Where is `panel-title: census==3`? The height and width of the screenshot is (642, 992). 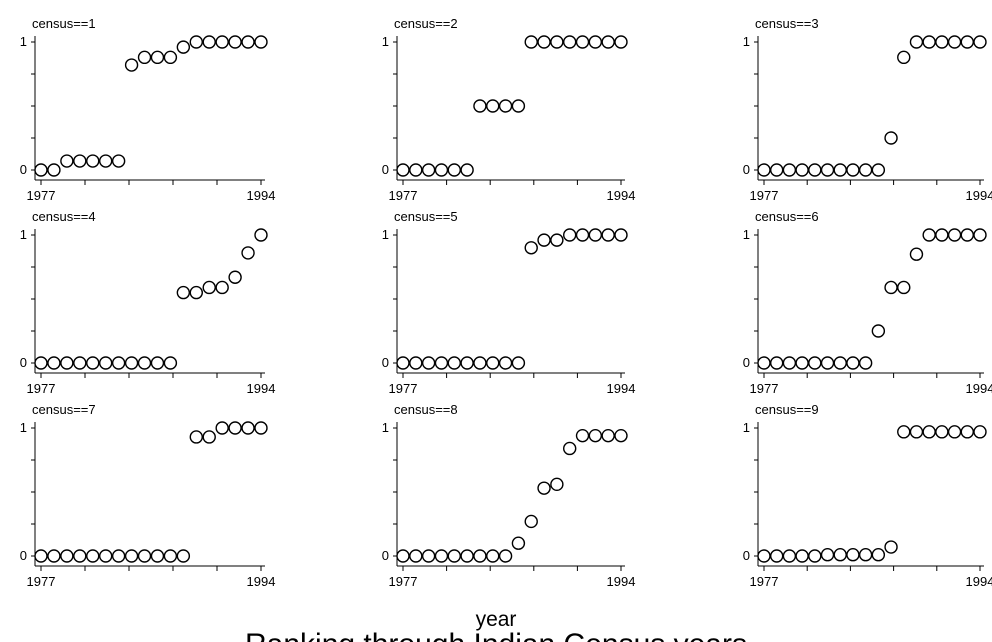 panel-title: census==3 is located at coordinates (787, 23).